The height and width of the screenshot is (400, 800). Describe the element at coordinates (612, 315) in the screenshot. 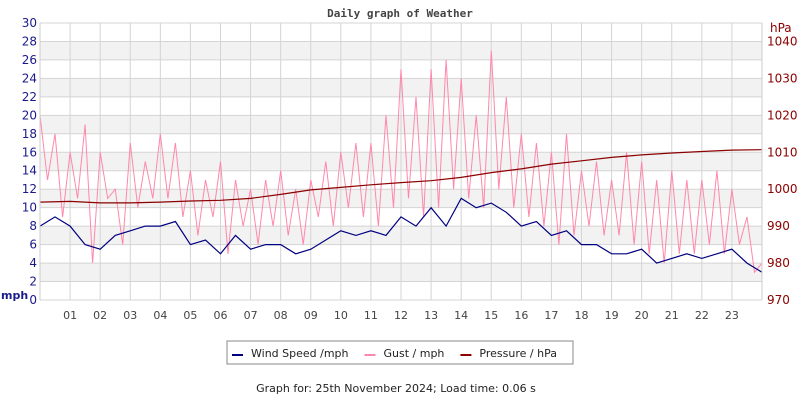

I see `x-tick-label: 19` at that location.